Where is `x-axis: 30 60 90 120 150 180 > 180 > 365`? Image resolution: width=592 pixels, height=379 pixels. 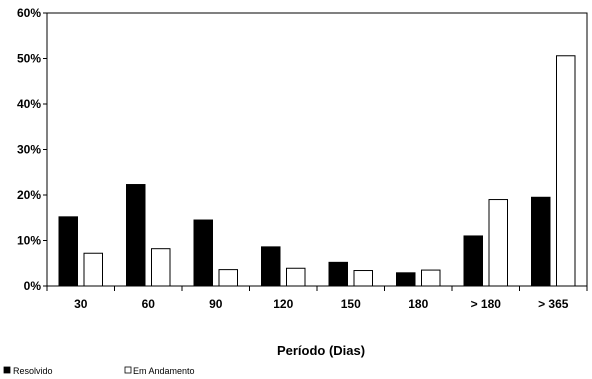
x-axis: 30 60 90 120 150 180 > 180 > 365 is located at coordinates (317, 298).